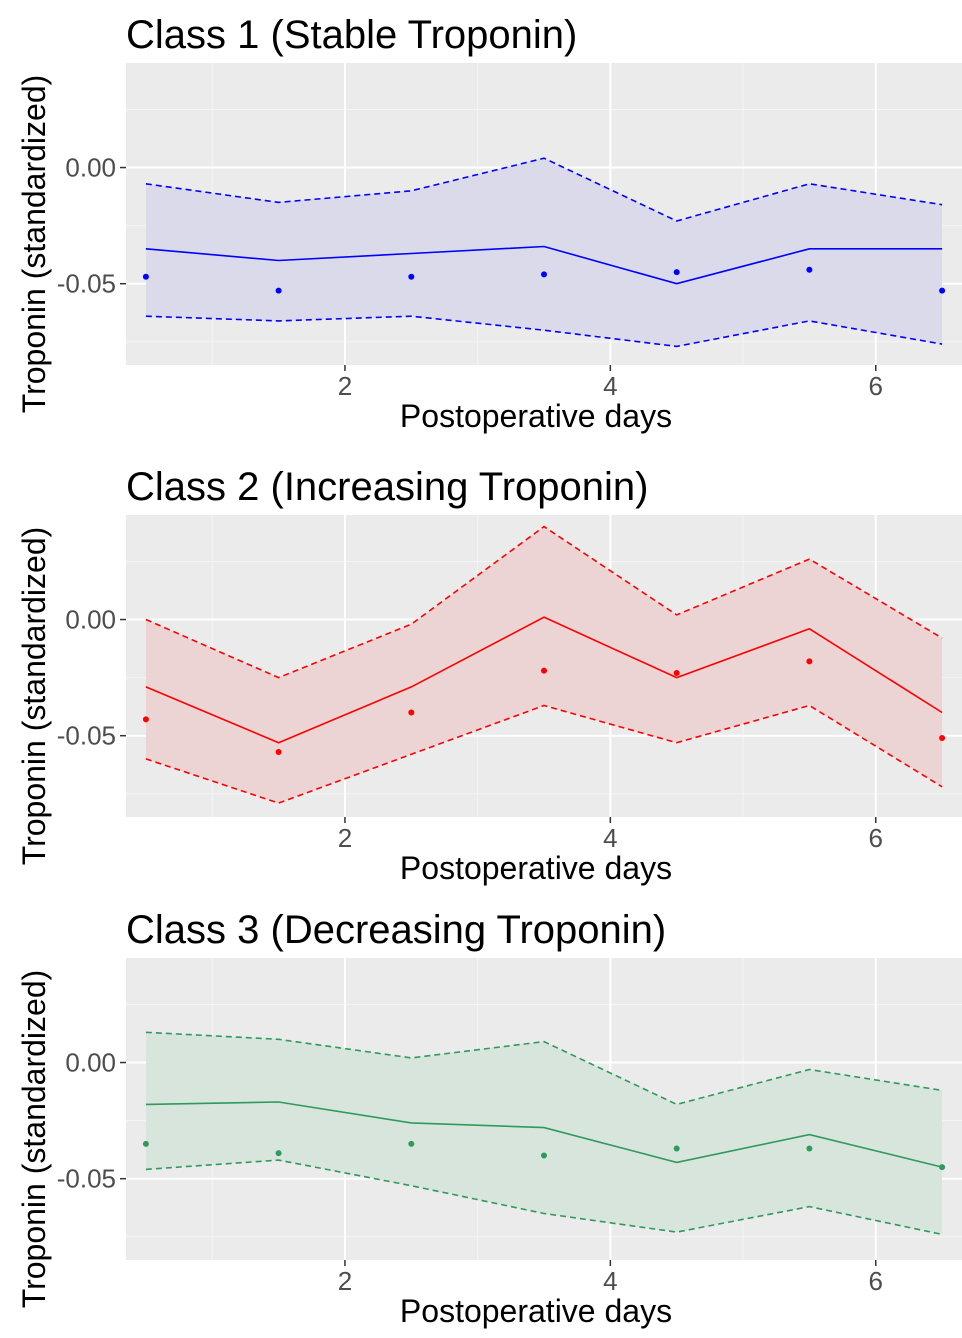  Describe the element at coordinates (396, 930) in the screenshot. I see `chart-title: Class 3 (Decreasing Troponin)` at that location.